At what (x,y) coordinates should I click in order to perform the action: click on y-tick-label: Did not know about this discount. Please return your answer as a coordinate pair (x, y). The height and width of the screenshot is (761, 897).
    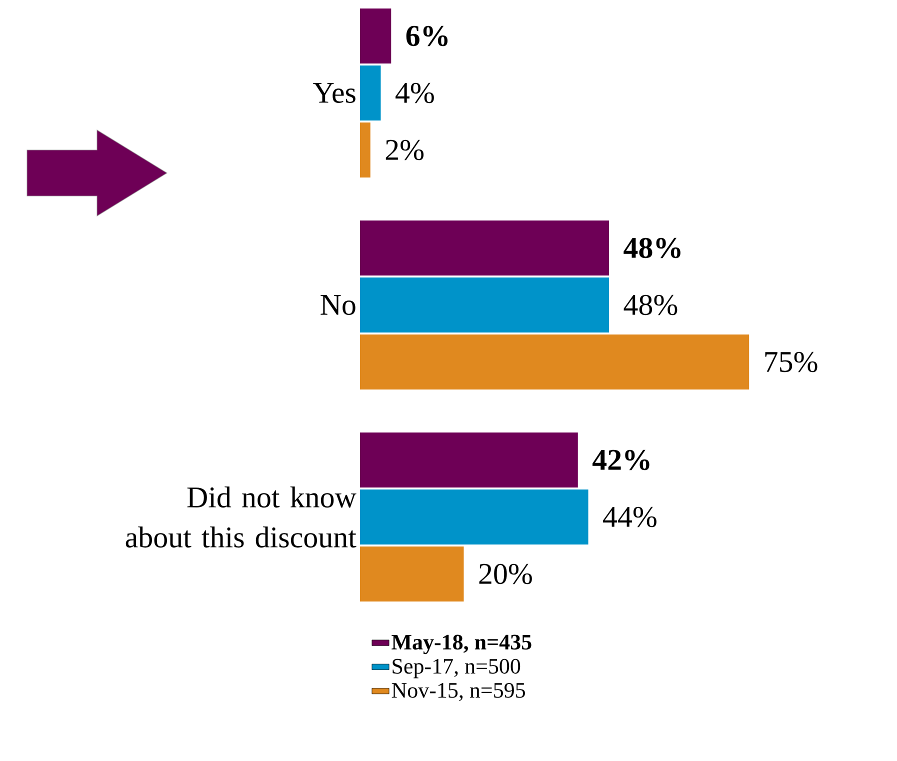
    Looking at the image, I should click on (241, 517).